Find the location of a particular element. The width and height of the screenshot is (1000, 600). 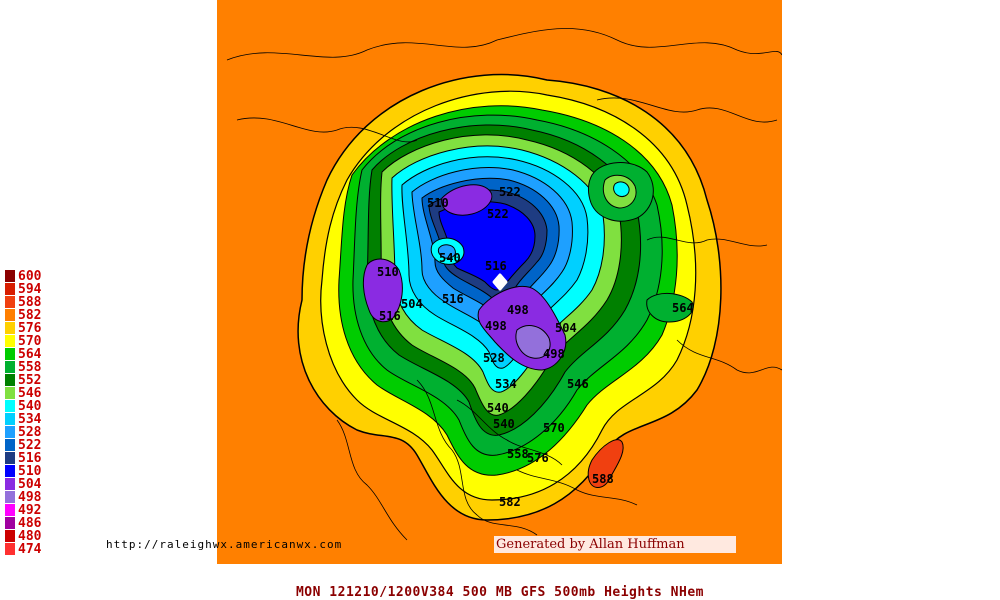

contour-label: 558 is located at coordinates (518, 454).